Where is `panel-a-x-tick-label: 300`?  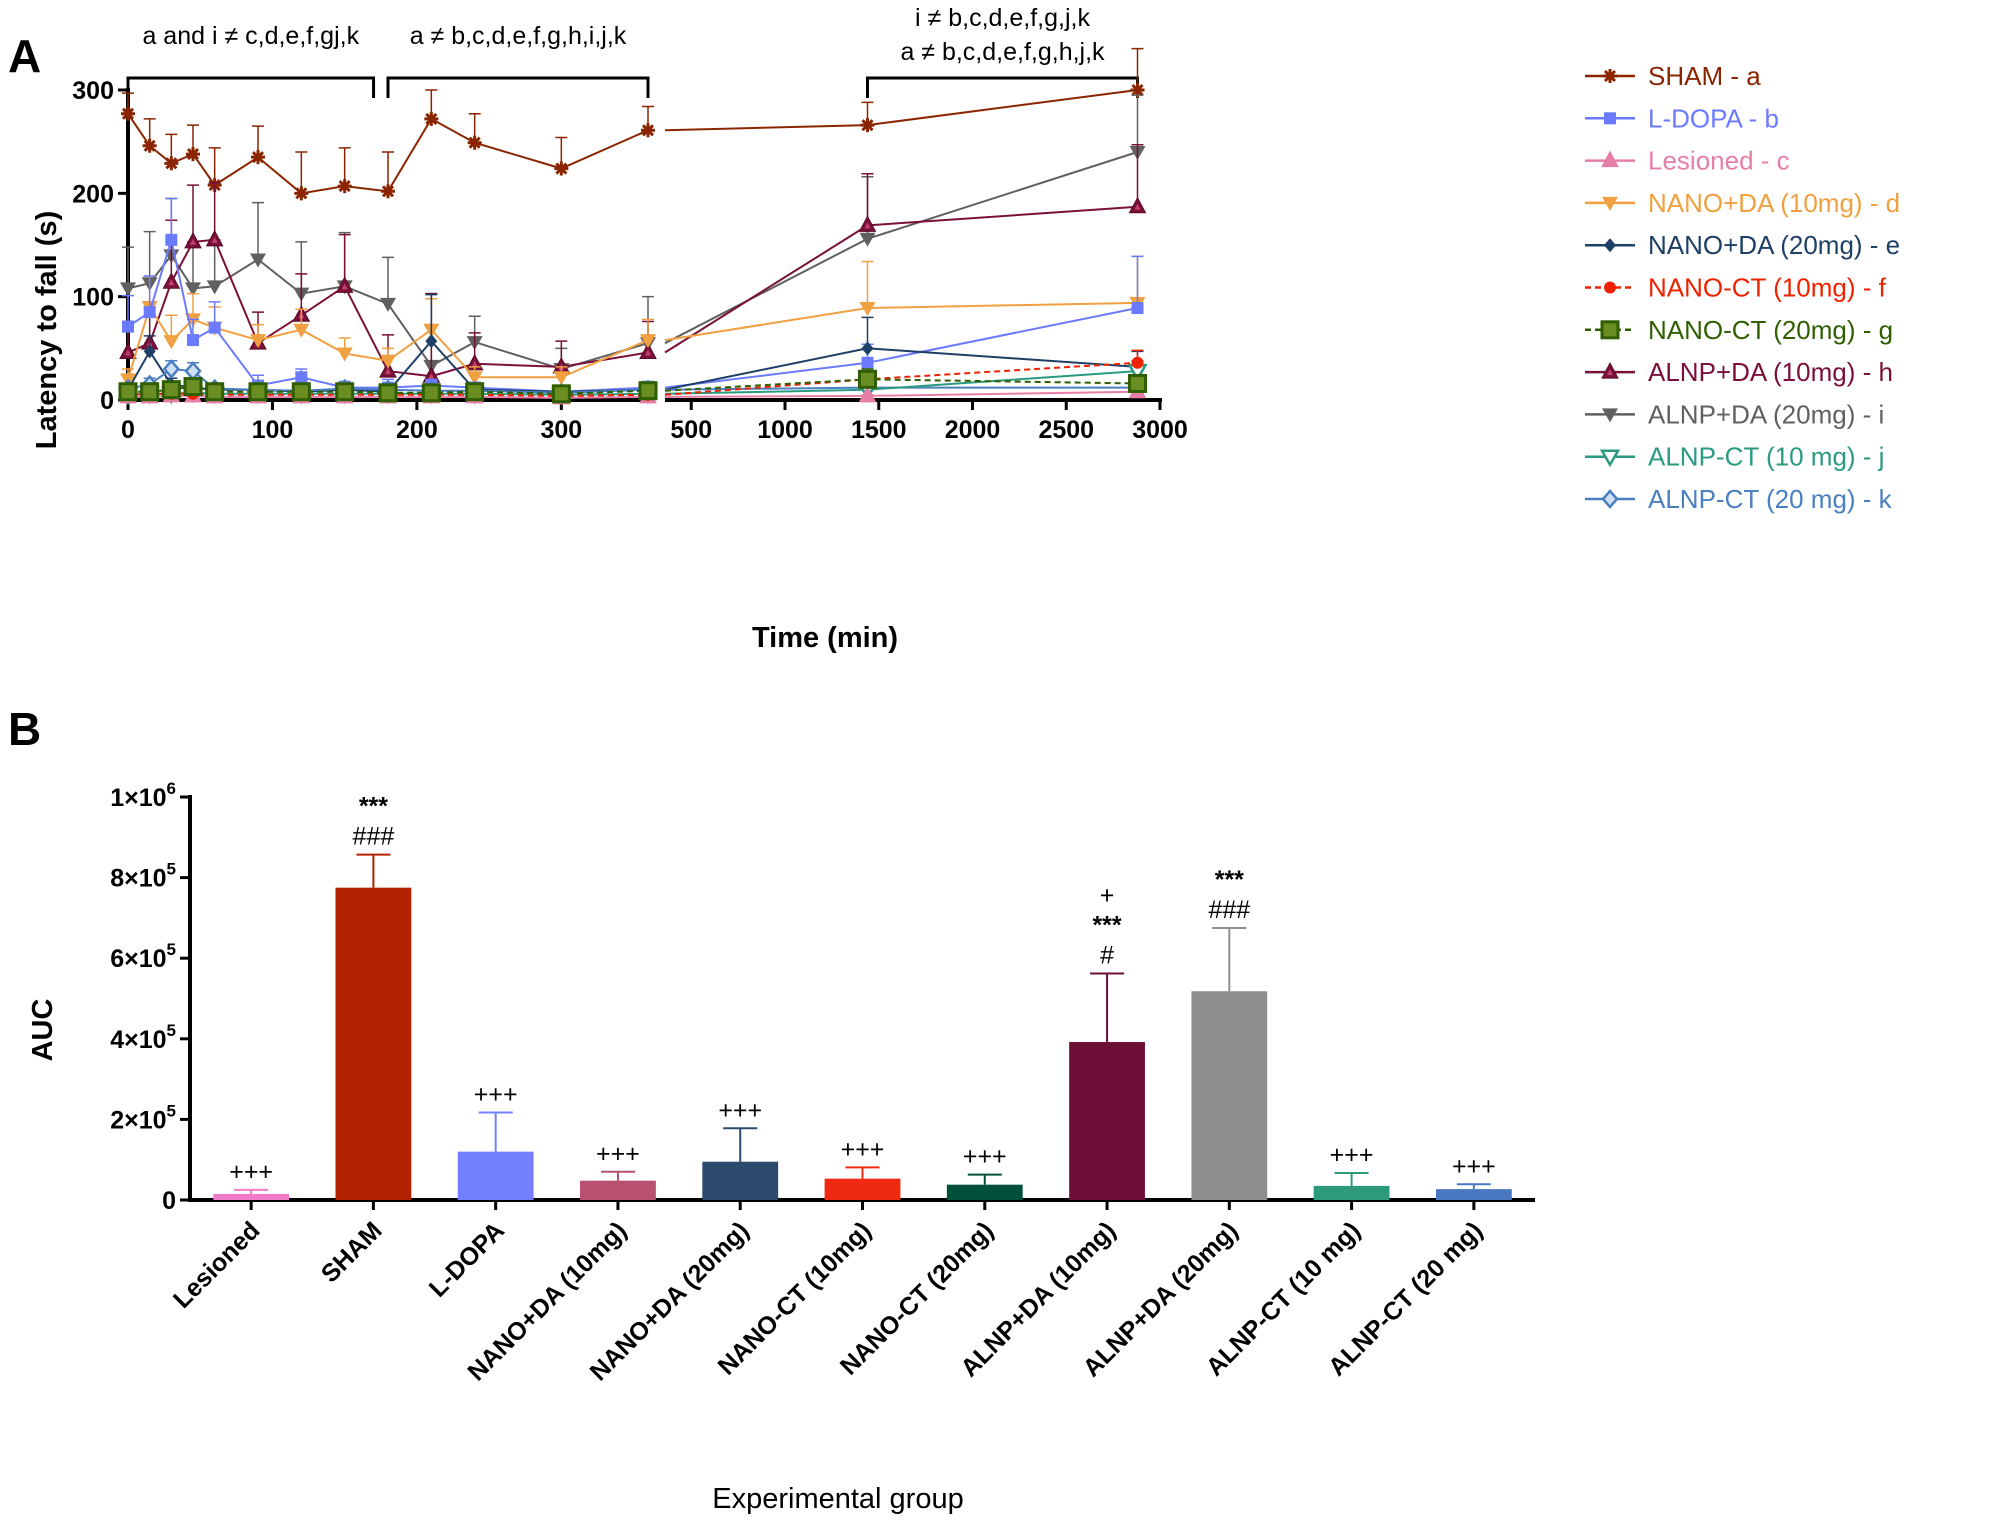 panel-a-x-tick-label: 300 is located at coordinates (561, 430).